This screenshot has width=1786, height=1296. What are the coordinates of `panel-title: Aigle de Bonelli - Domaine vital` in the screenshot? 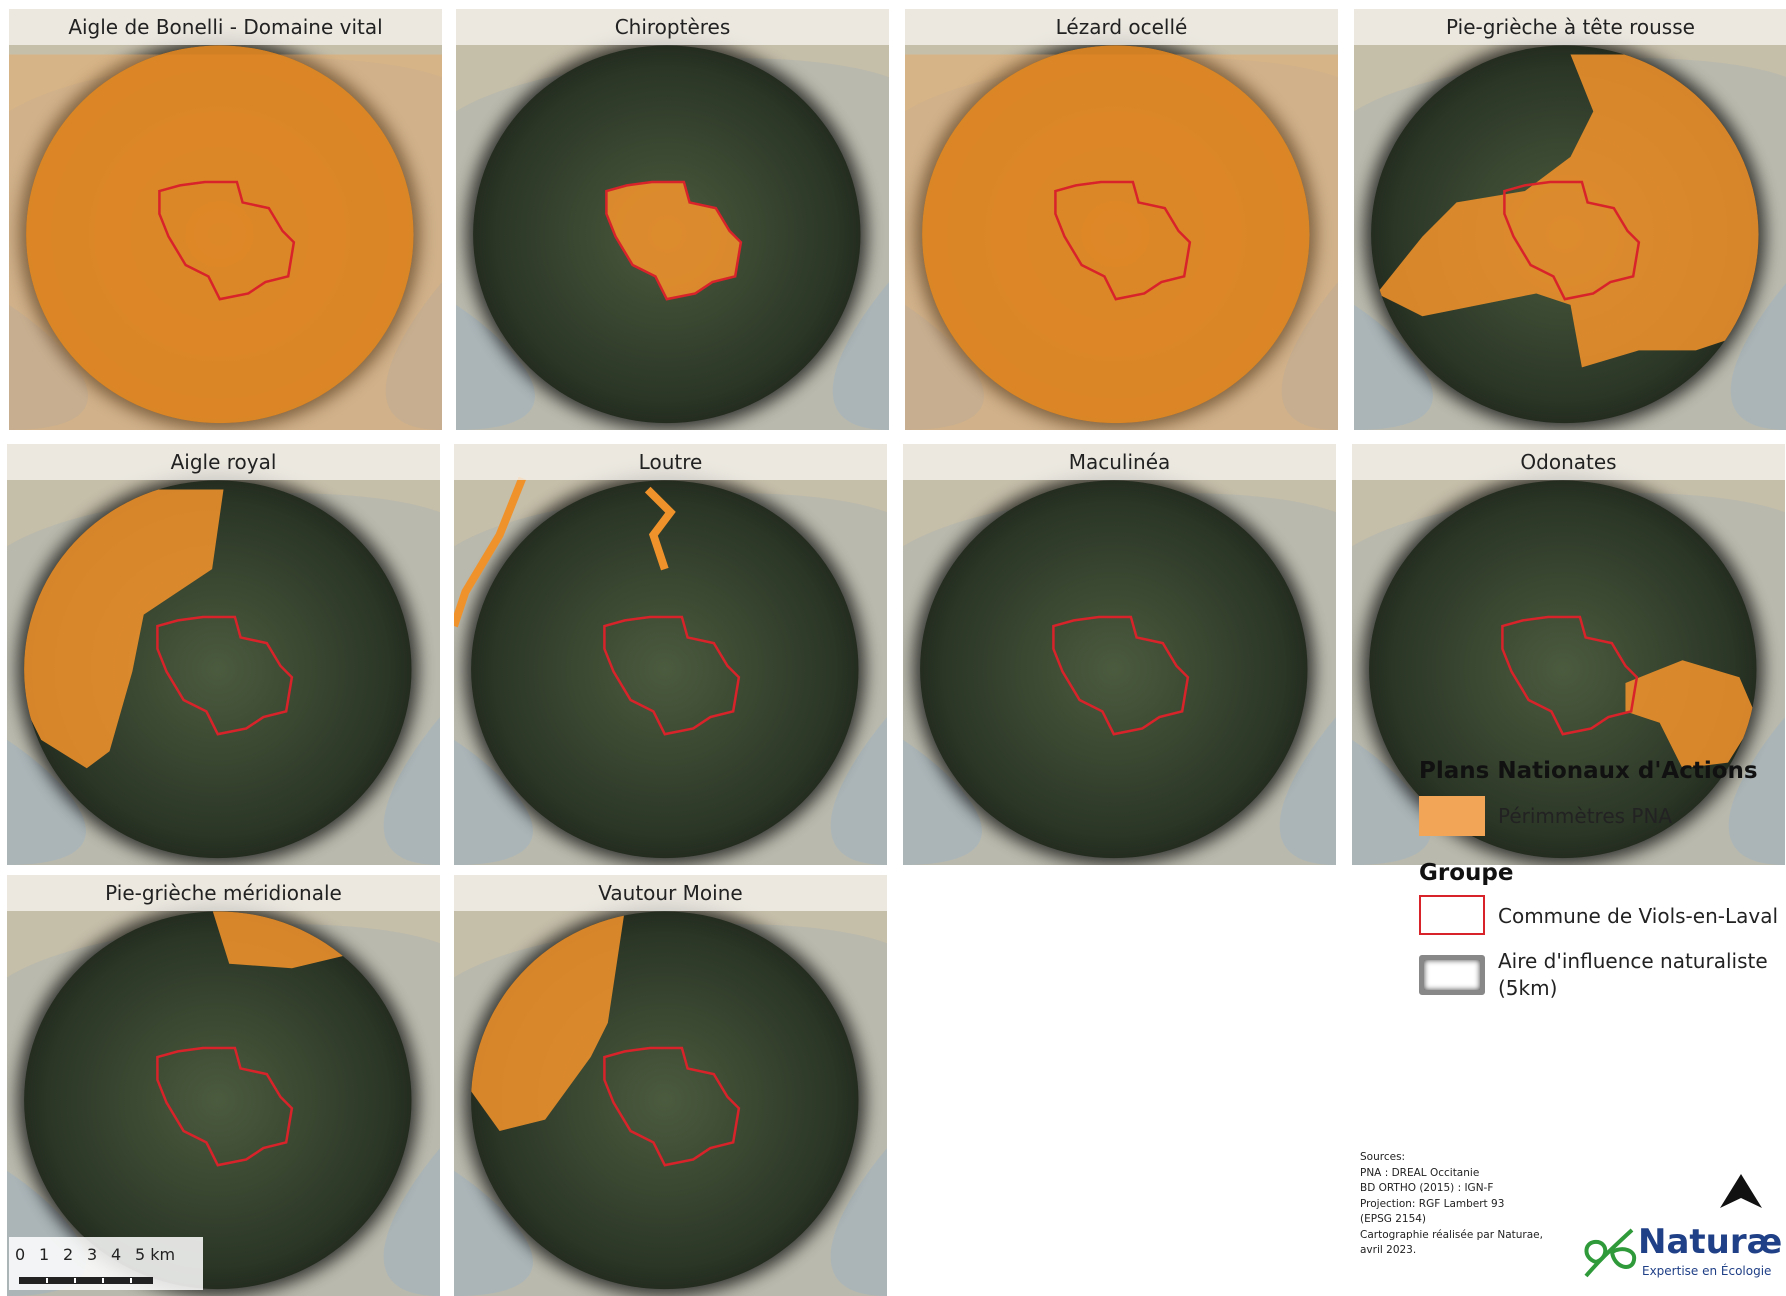 It's located at (225, 27).